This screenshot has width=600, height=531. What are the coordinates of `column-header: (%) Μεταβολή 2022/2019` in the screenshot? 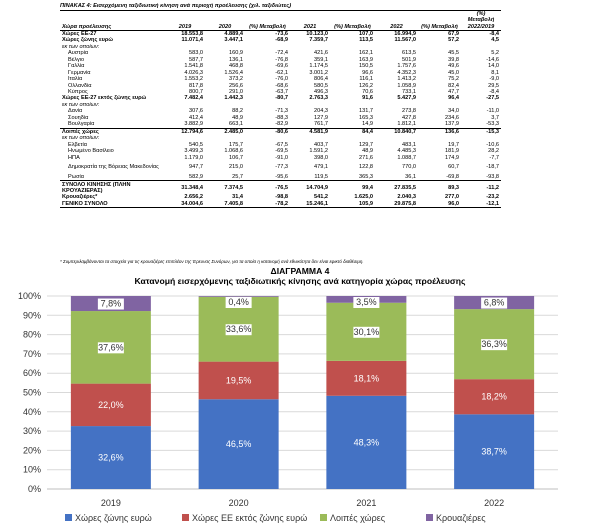 It's located at (481, 20).